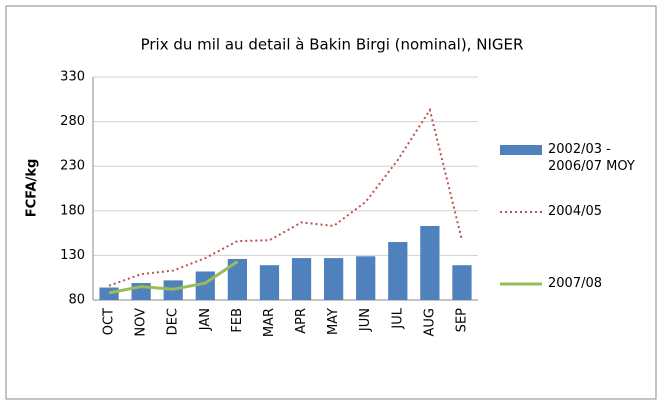 Image resolution: width=663 pixels, height=406 pixels. I want to click on x-tick-label: NOV, so click(141, 322).